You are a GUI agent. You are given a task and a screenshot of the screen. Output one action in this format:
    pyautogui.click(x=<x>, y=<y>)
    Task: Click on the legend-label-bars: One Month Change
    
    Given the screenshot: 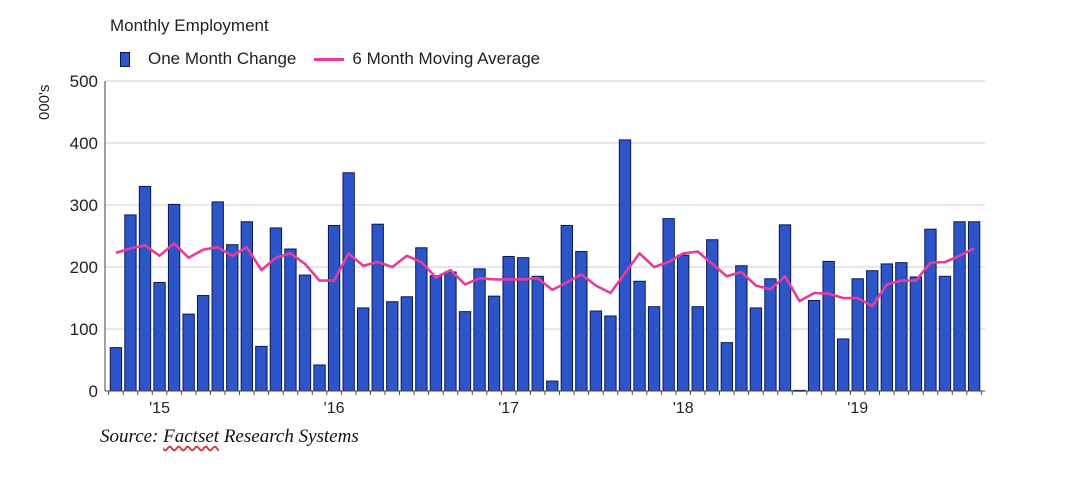 What is the action you would take?
    pyautogui.click(x=222, y=58)
    